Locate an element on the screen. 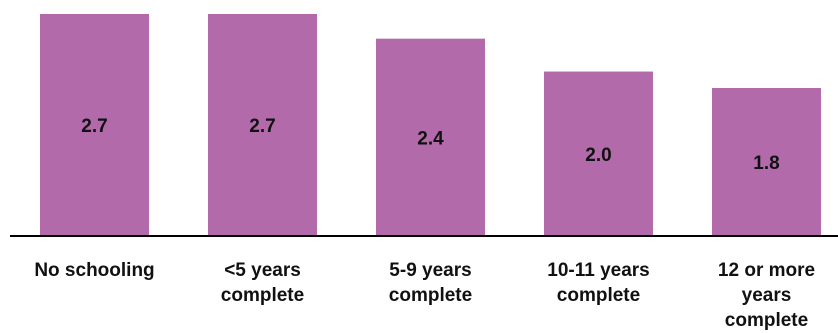  bar-value-label-3: 2.0 is located at coordinates (598, 155).